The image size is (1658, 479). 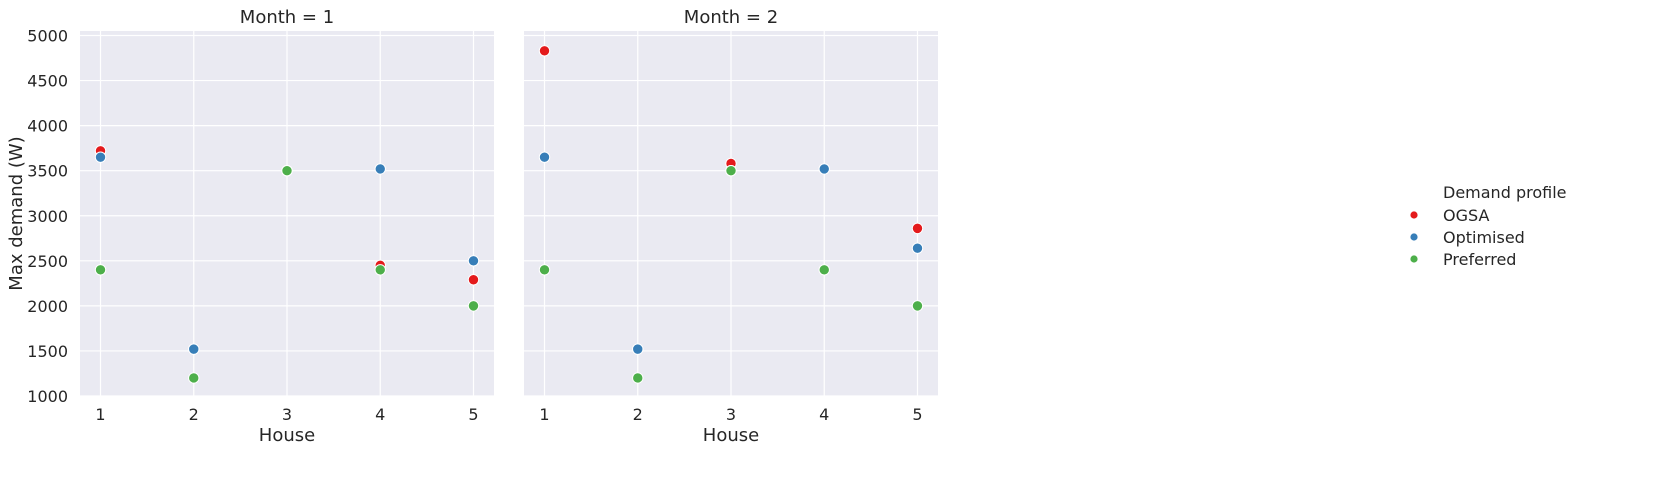 What do you see at coordinates (1414, 237) in the screenshot?
I see `legend-marker-optimised` at bounding box center [1414, 237].